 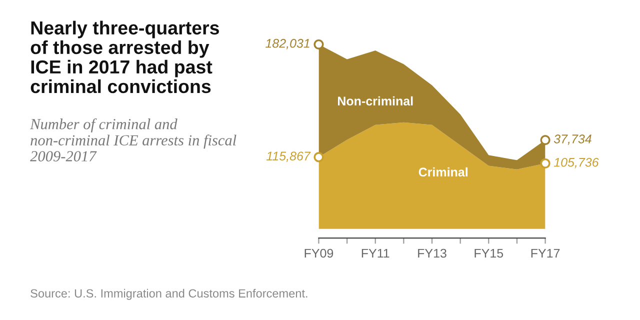 What do you see at coordinates (124, 57) in the screenshot?
I see `text: Nearly three-quarters of those arrested by ICE in 2017 had past criminal convictions` at bounding box center [124, 57].